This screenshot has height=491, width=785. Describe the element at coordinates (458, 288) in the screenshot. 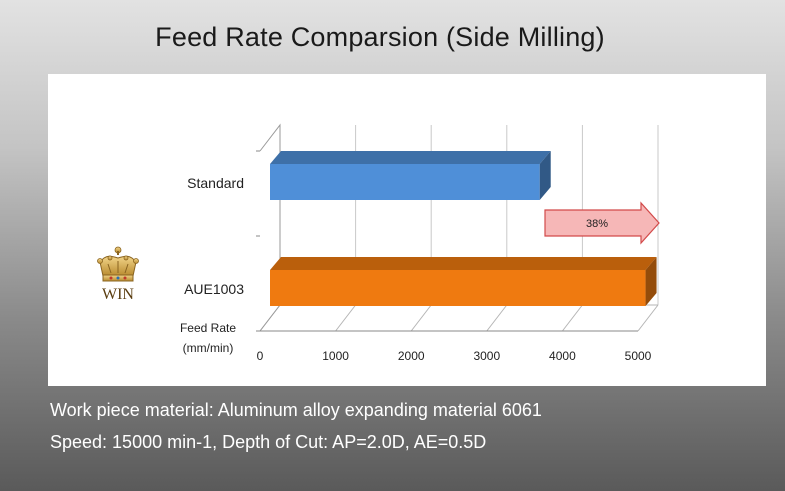

I see `bar-AUE1003` at that location.